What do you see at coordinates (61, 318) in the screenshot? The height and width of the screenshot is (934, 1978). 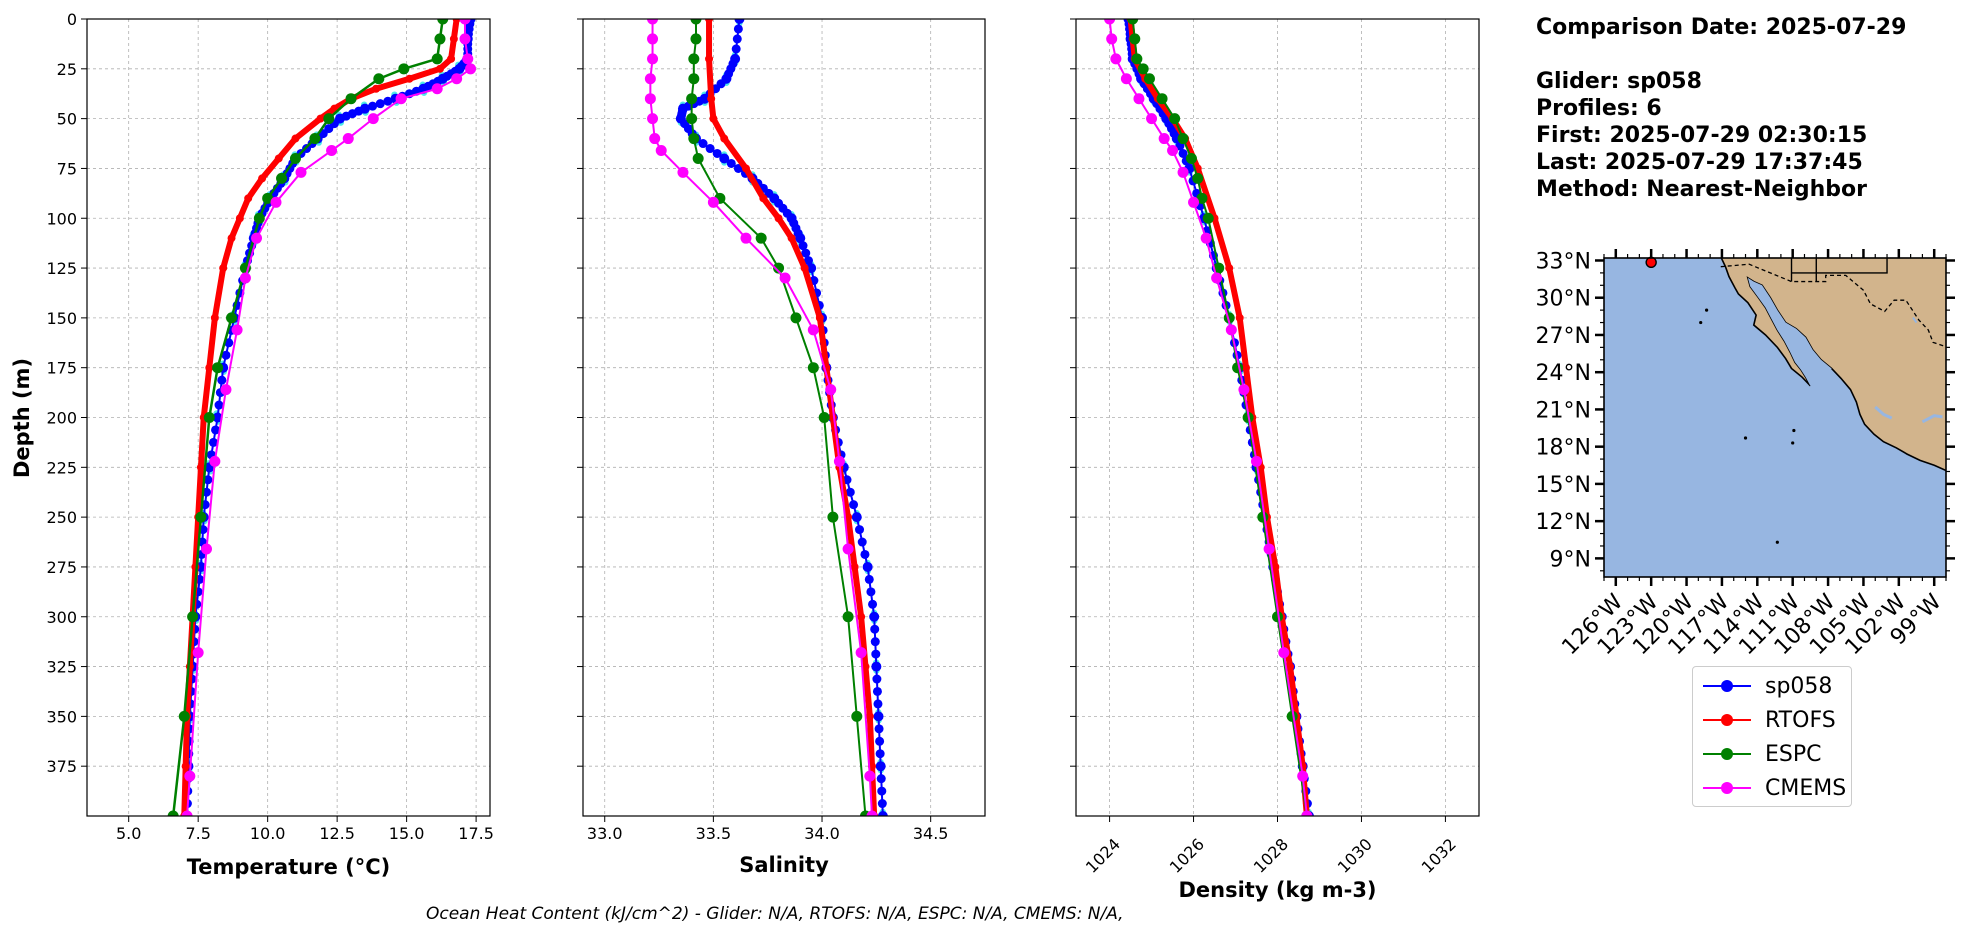 I see `y-tick-label: 150` at bounding box center [61, 318].